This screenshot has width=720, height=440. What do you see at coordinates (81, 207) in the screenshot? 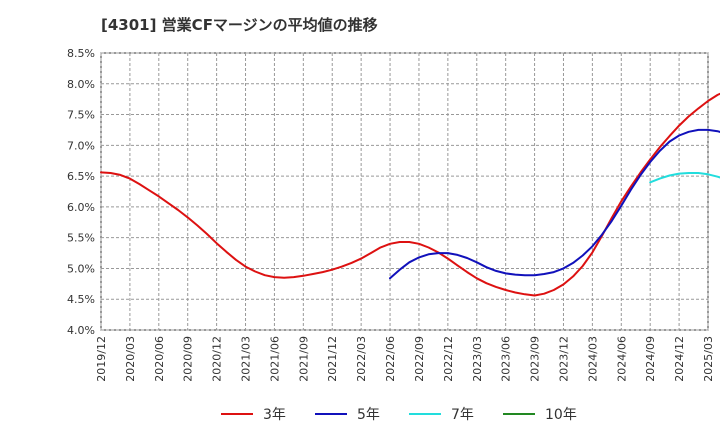
I see `y-tick-label: 6.0%` at bounding box center [81, 207].